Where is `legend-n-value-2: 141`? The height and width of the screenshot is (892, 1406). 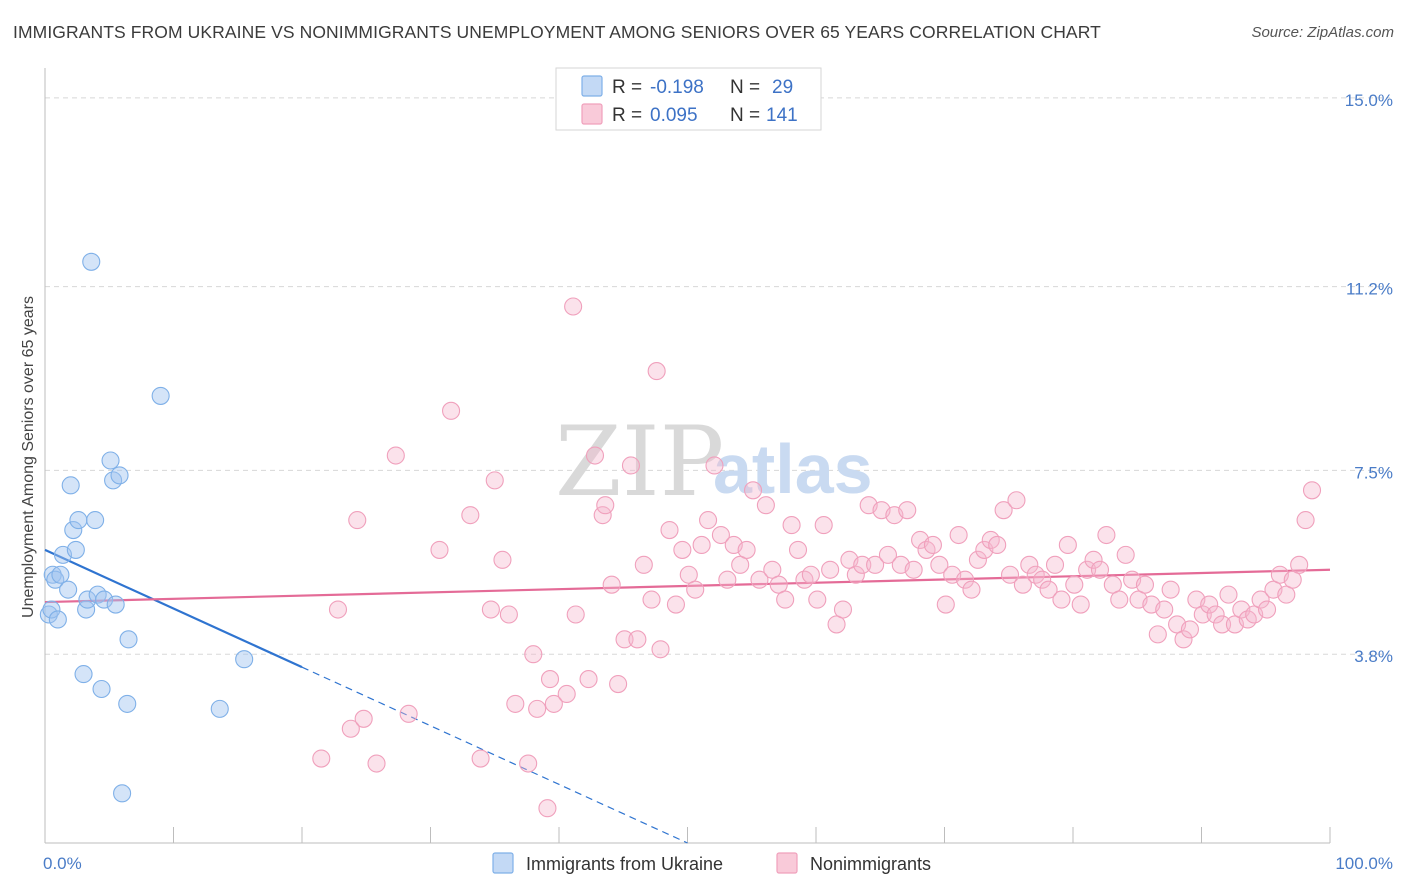 legend-n-value-2: 141 is located at coordinates (782, 115).